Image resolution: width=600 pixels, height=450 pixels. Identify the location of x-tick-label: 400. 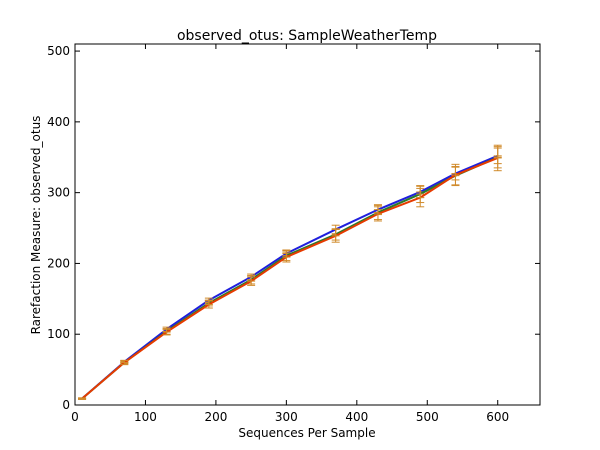
(356, 417).